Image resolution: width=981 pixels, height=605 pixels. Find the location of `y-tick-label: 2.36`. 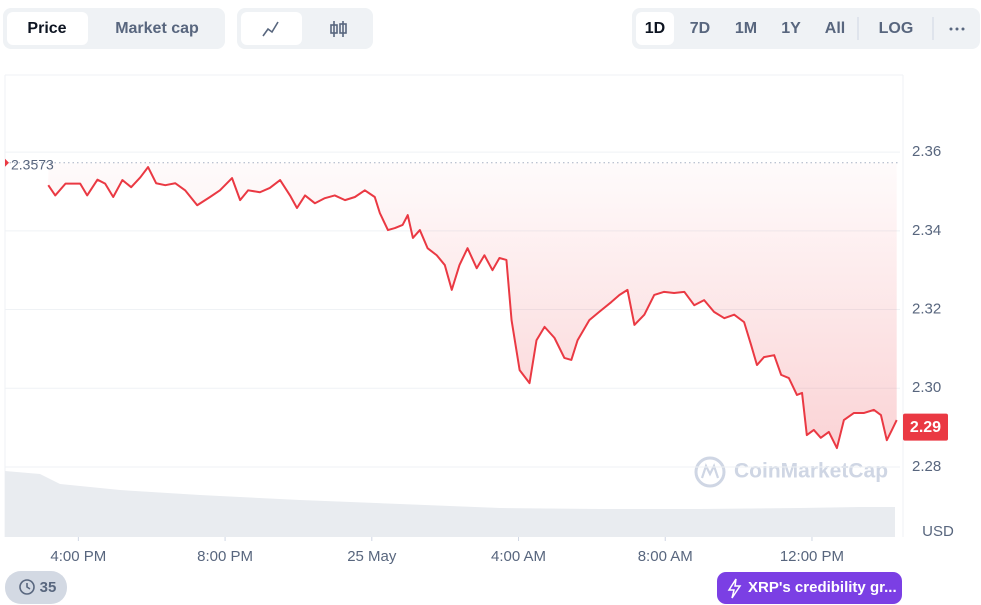

y-tick-label: 2.36 is located at coordinates (926, 151).